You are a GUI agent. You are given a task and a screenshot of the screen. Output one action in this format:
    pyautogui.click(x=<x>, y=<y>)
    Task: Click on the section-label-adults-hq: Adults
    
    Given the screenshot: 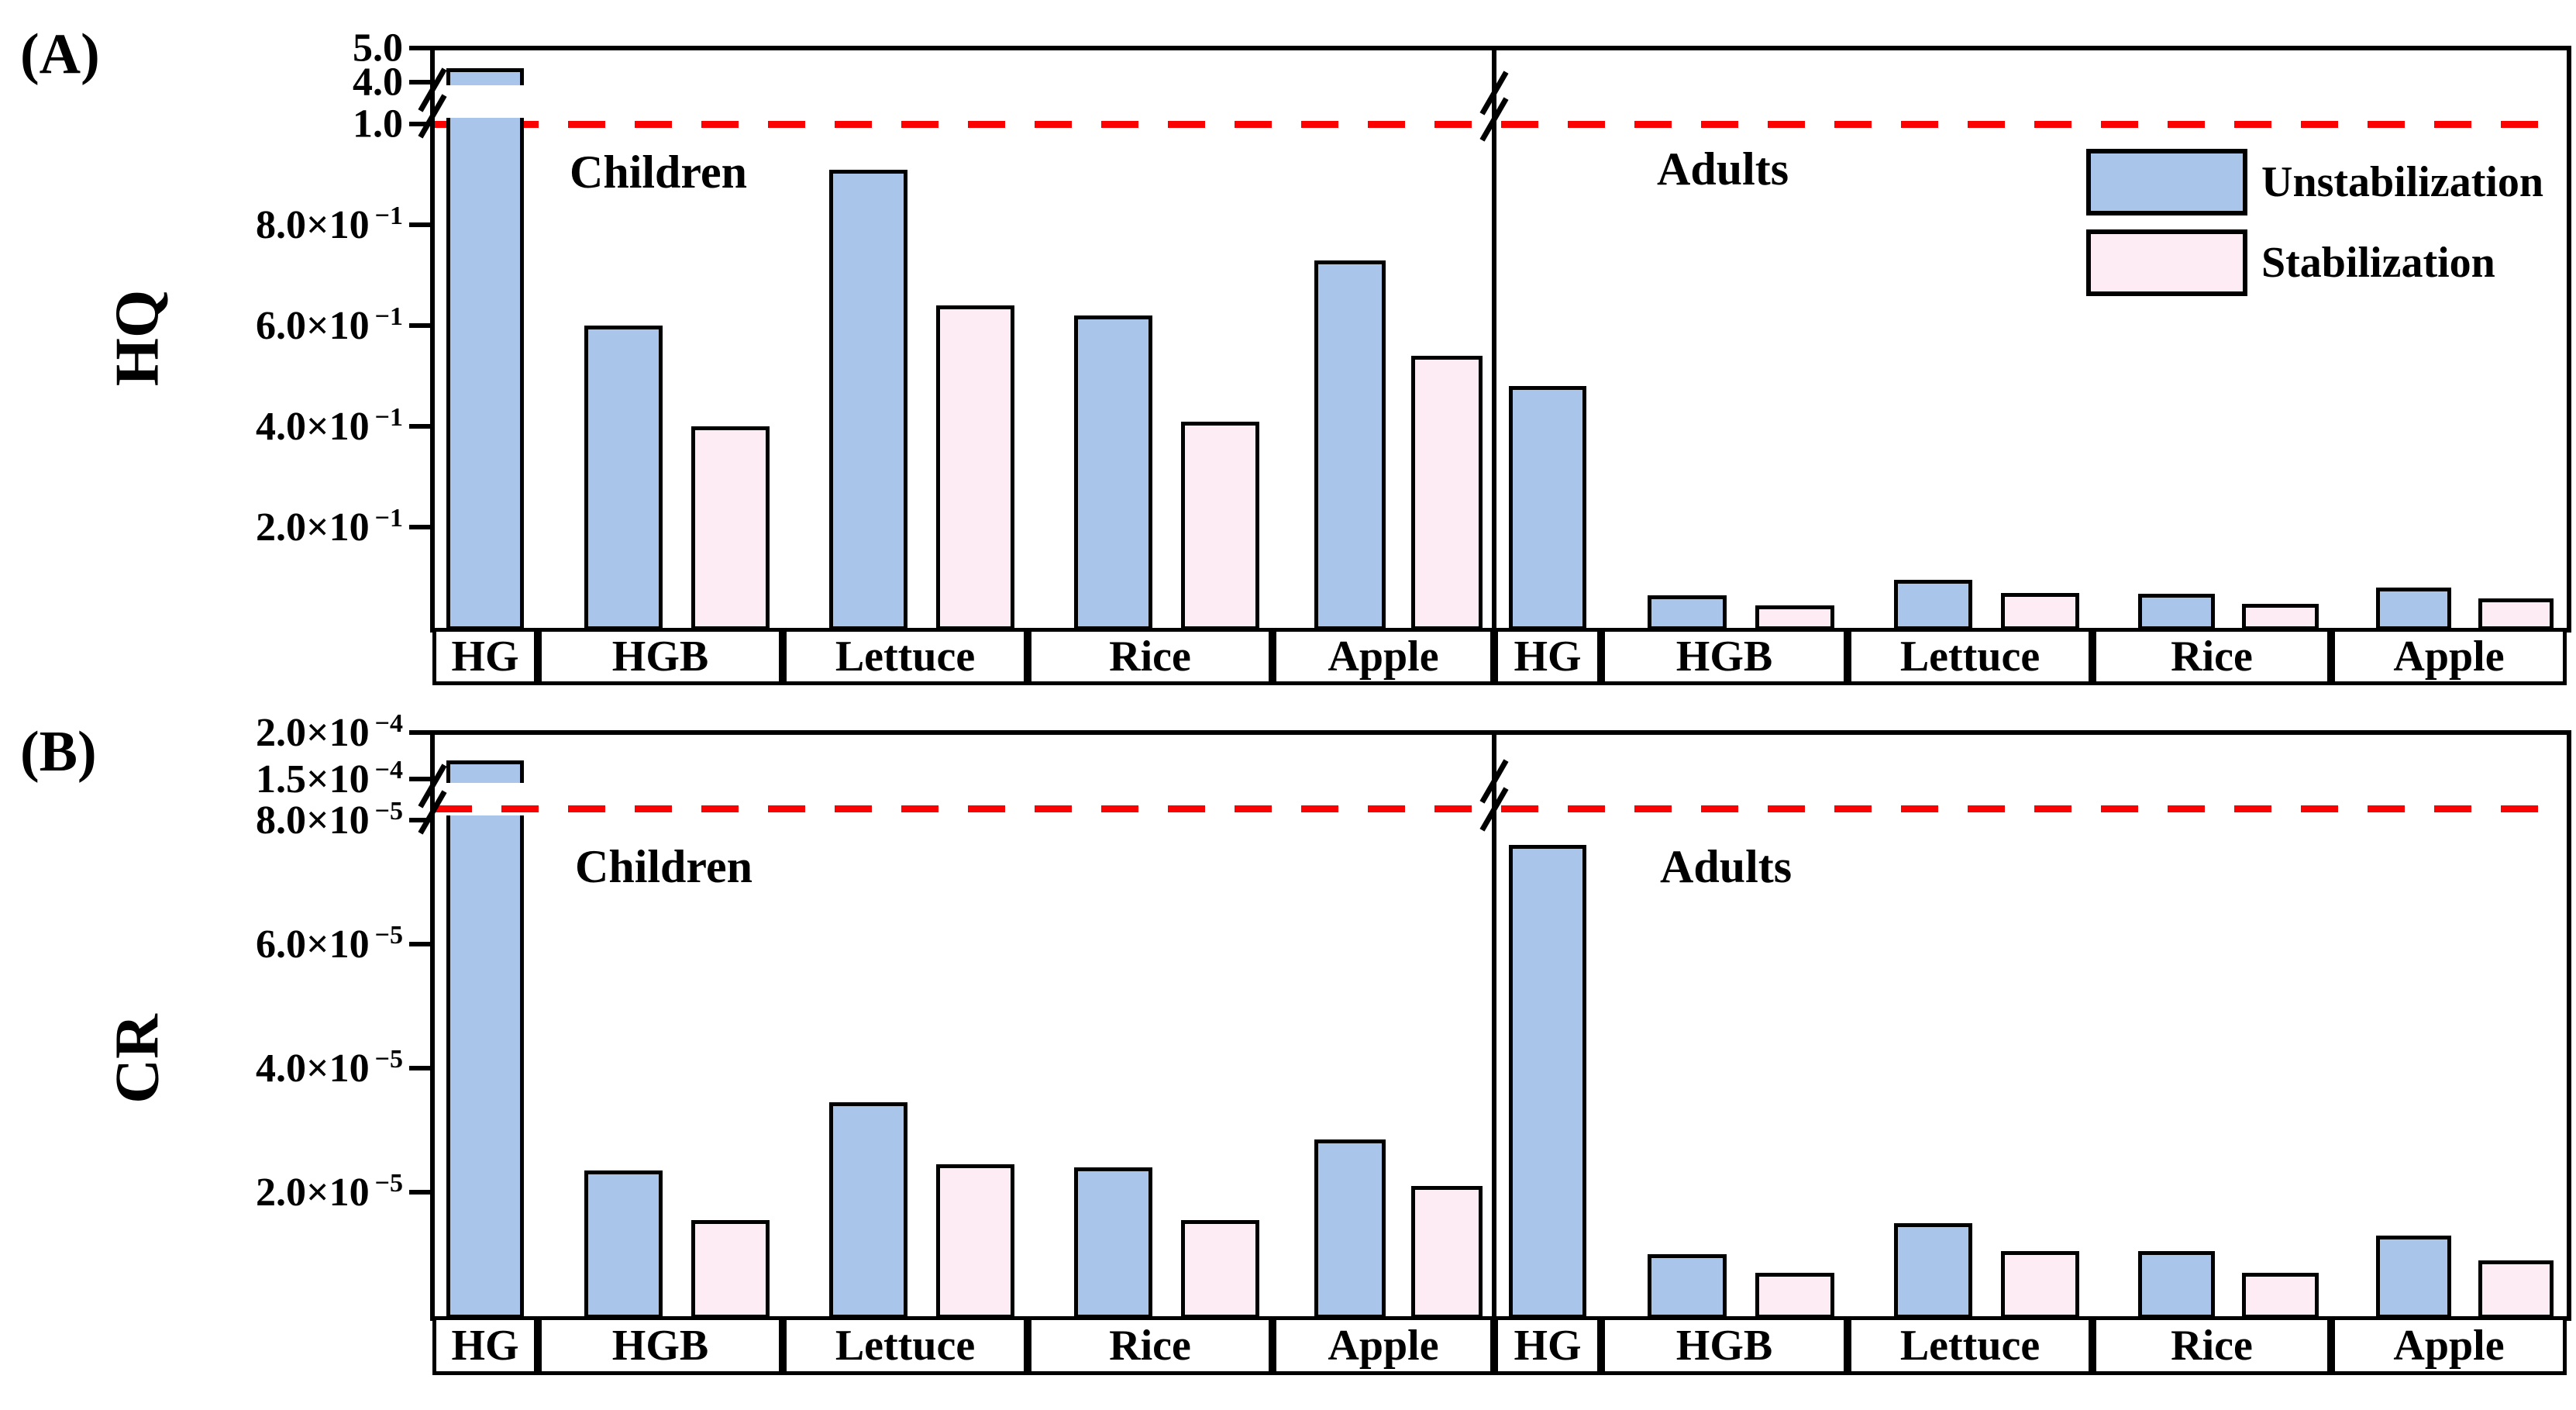 What is the action you would take?
    pyautogui.click(x=1723, y=169)
    